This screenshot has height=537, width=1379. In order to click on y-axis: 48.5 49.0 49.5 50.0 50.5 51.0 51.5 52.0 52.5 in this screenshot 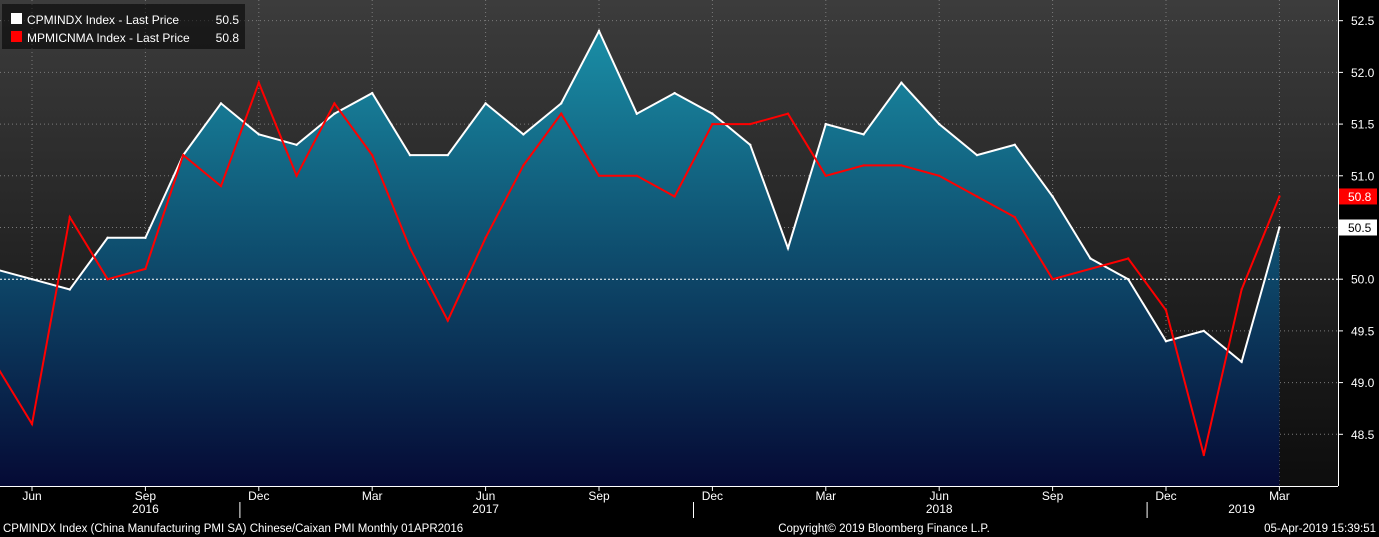, I will do `click(1356, 243)`.